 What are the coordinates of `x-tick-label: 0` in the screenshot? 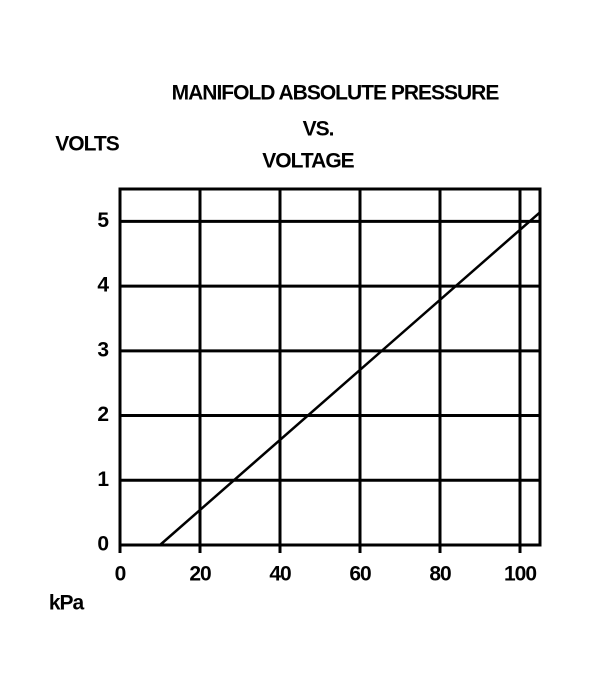 It's located at (120, 574).